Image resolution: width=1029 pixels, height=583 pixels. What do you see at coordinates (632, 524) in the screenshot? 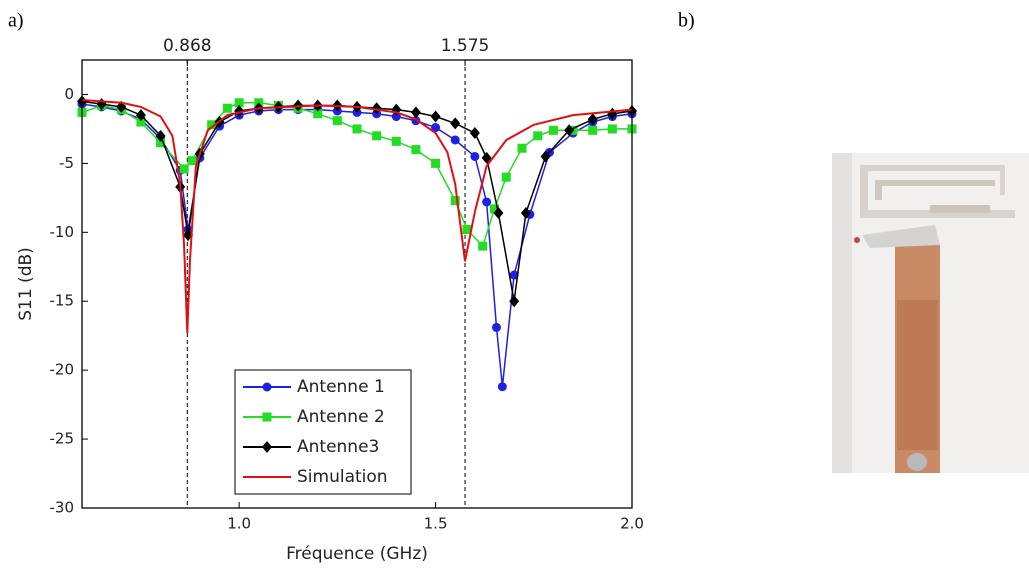
I see `x-tick-label: 2.0` at bounding box center [632, 524].